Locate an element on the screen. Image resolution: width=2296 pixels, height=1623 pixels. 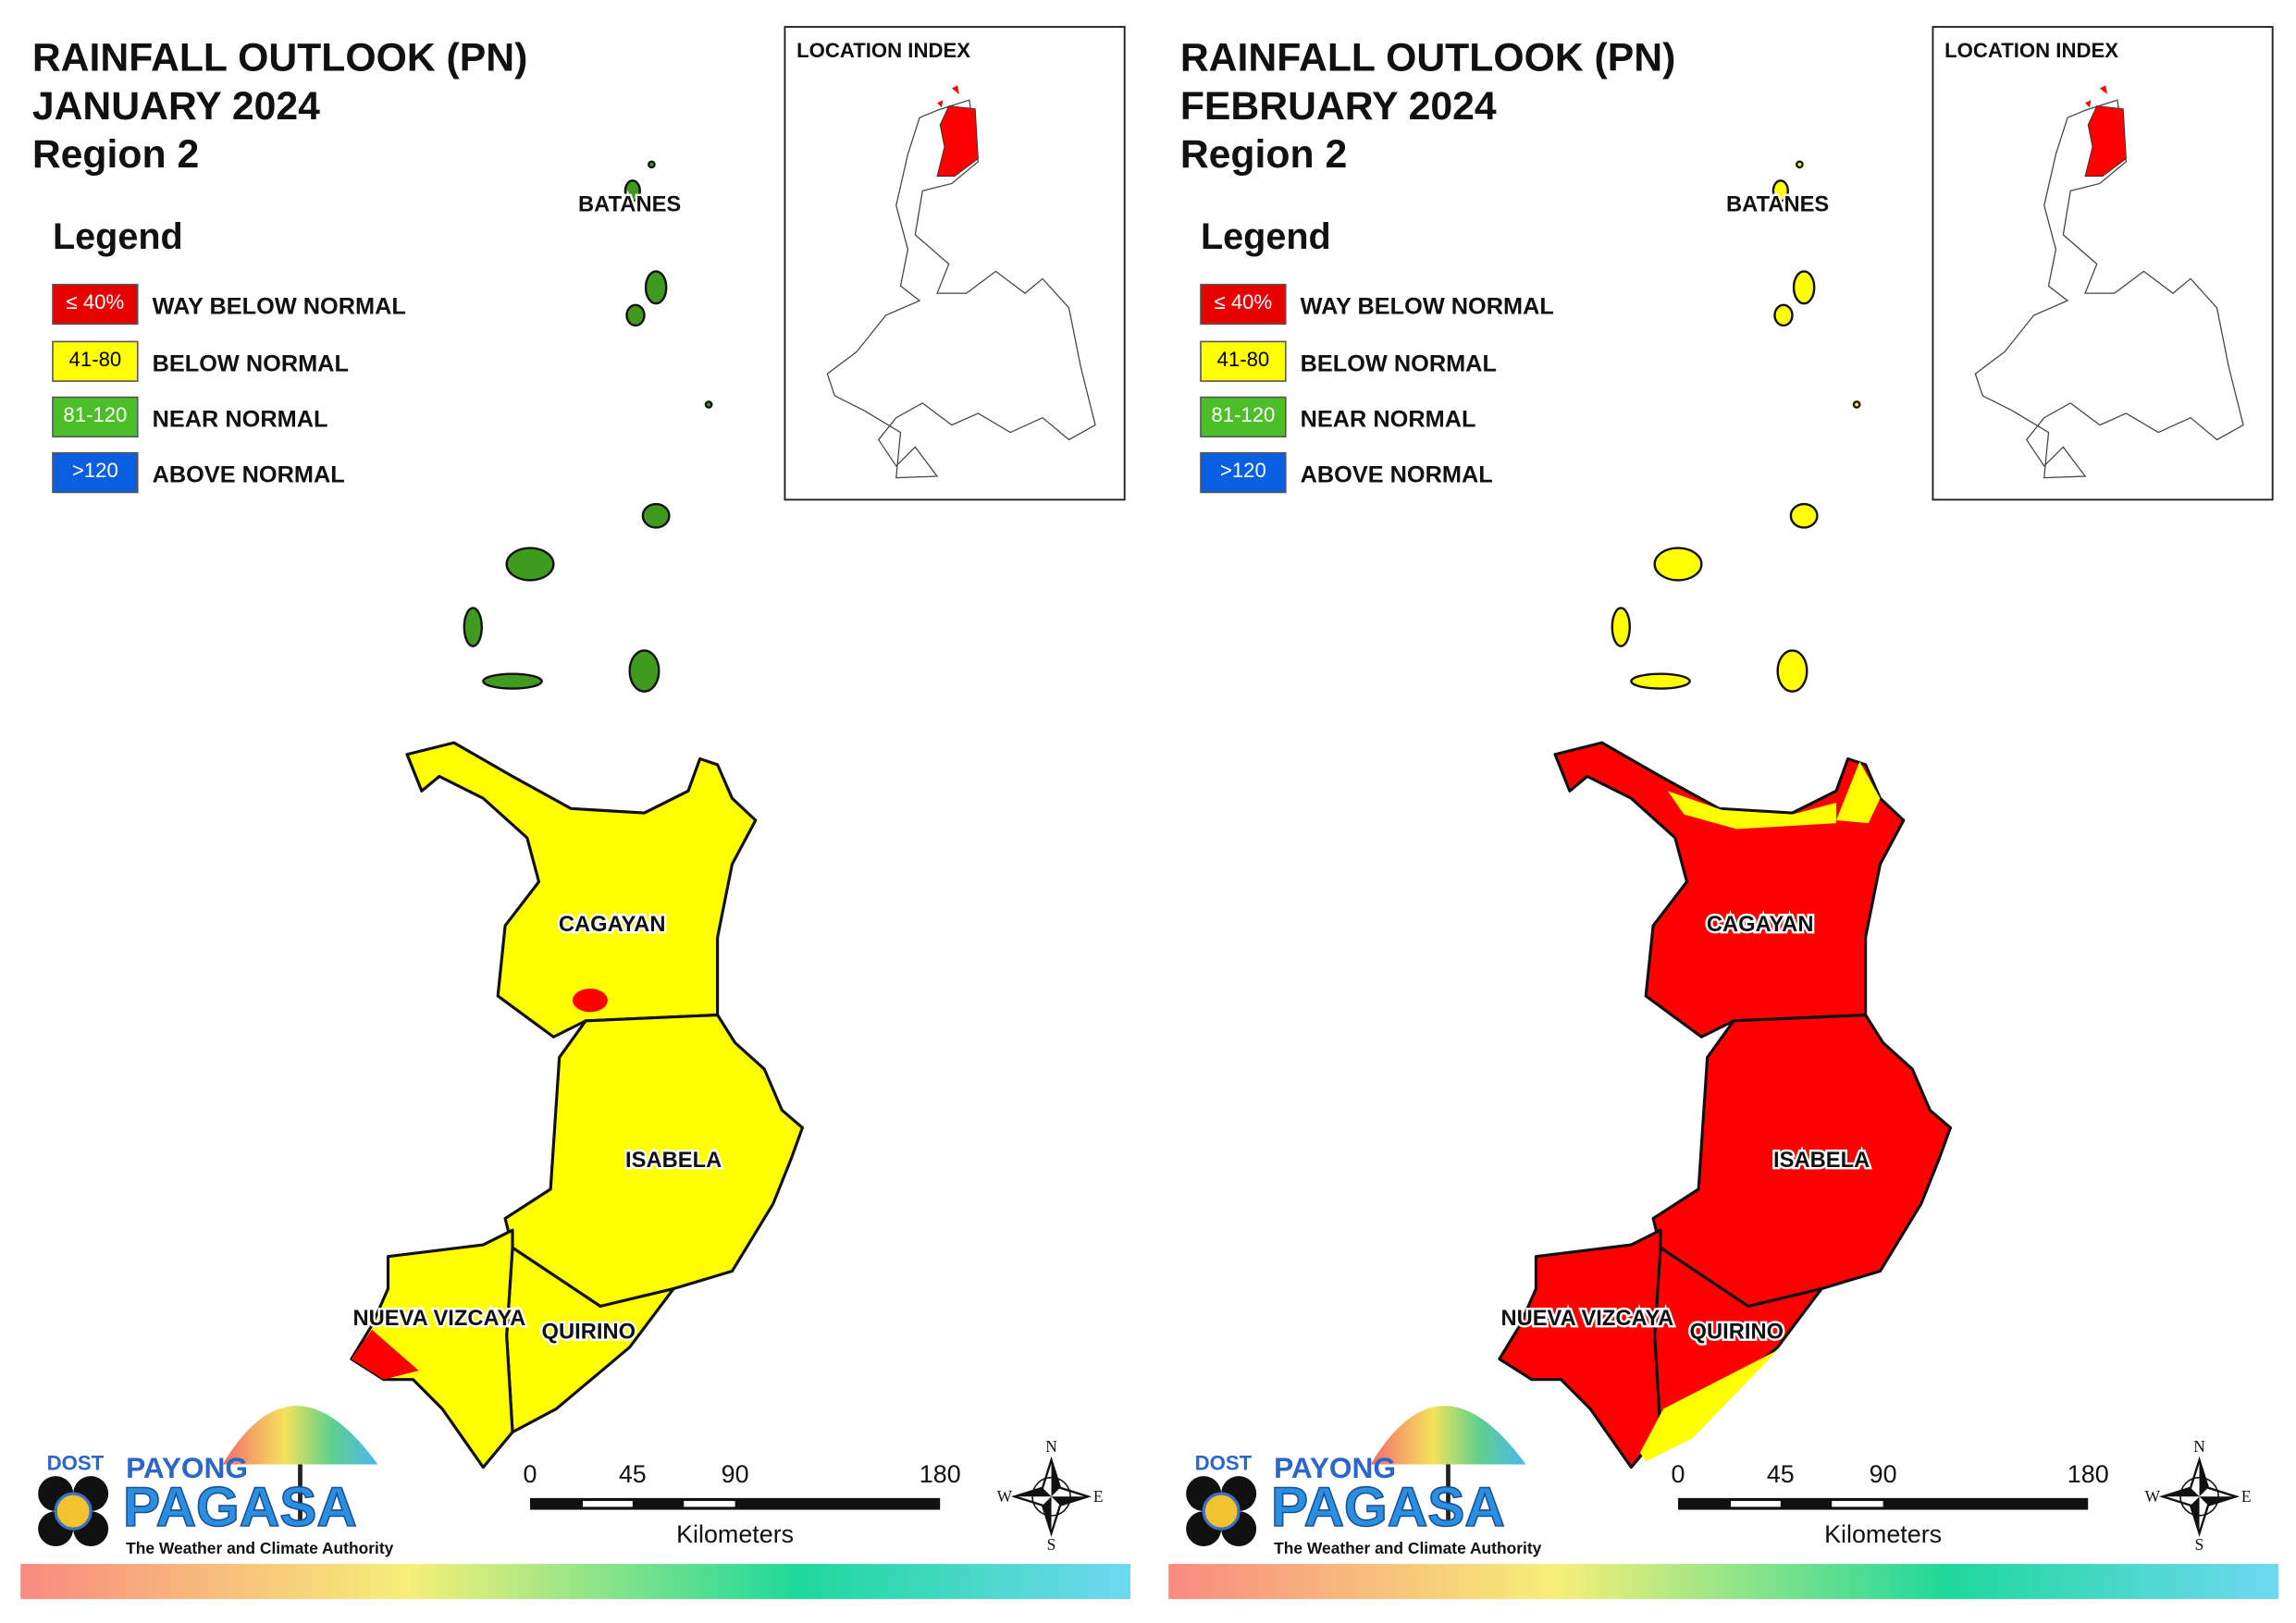
scale-tick: 45 is located at coordinates (1781, 1474).